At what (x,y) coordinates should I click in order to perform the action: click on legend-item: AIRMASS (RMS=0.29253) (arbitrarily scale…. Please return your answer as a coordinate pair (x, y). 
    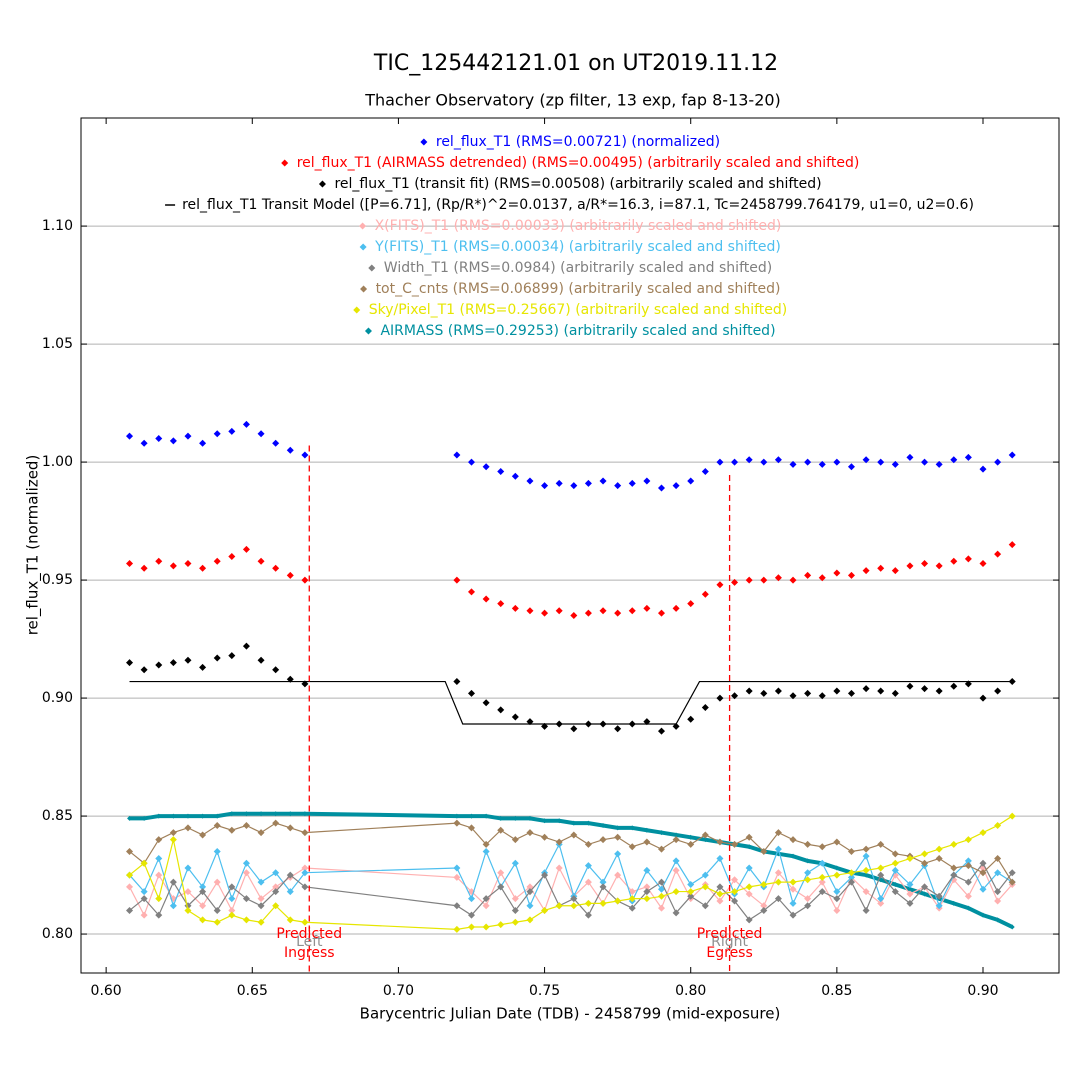
    Looking at the image, I should click on (570, 331).